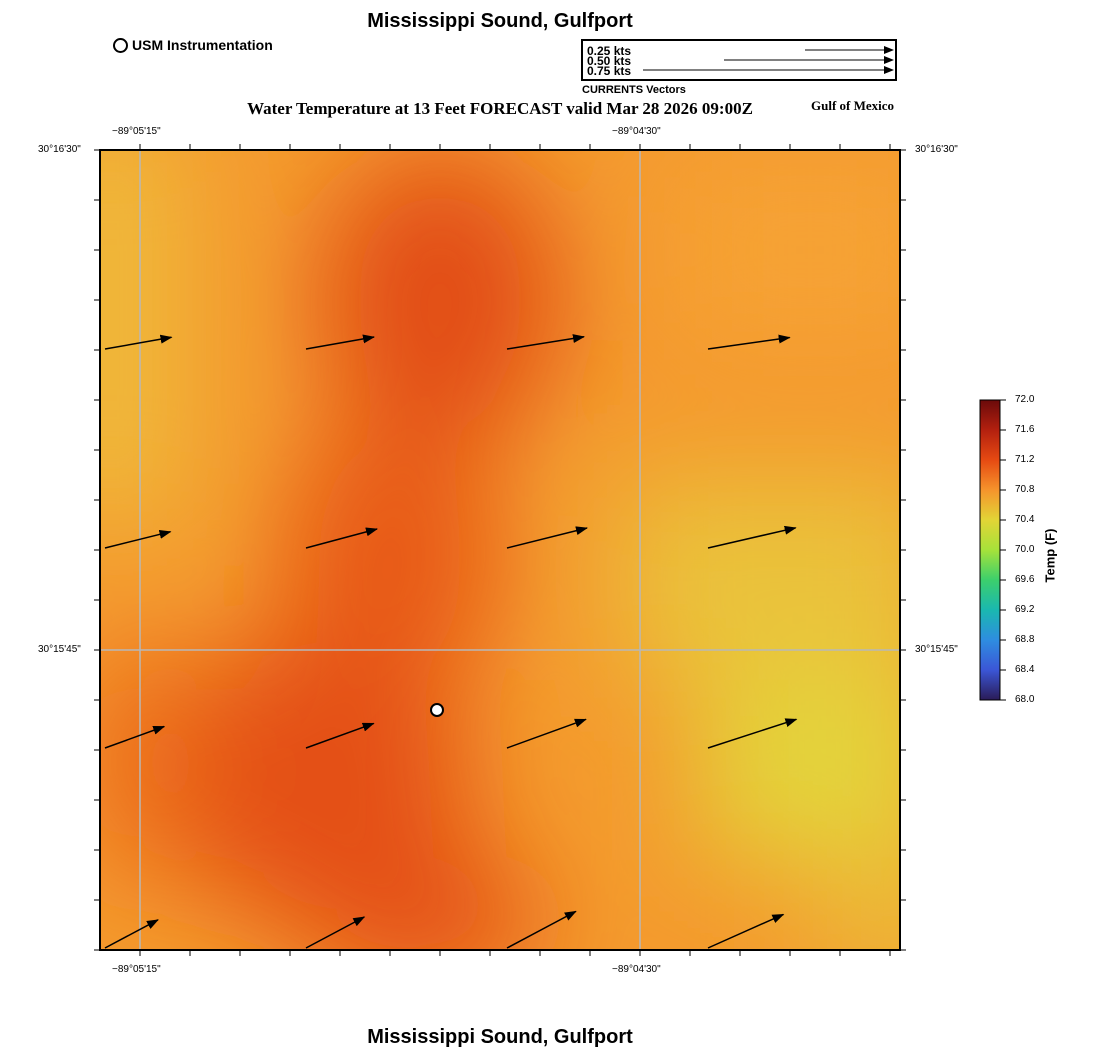  Describe the element at coordinates (1025, 579) in the screenshot. I see `colorbar-tick-label: 69.6` at that location.